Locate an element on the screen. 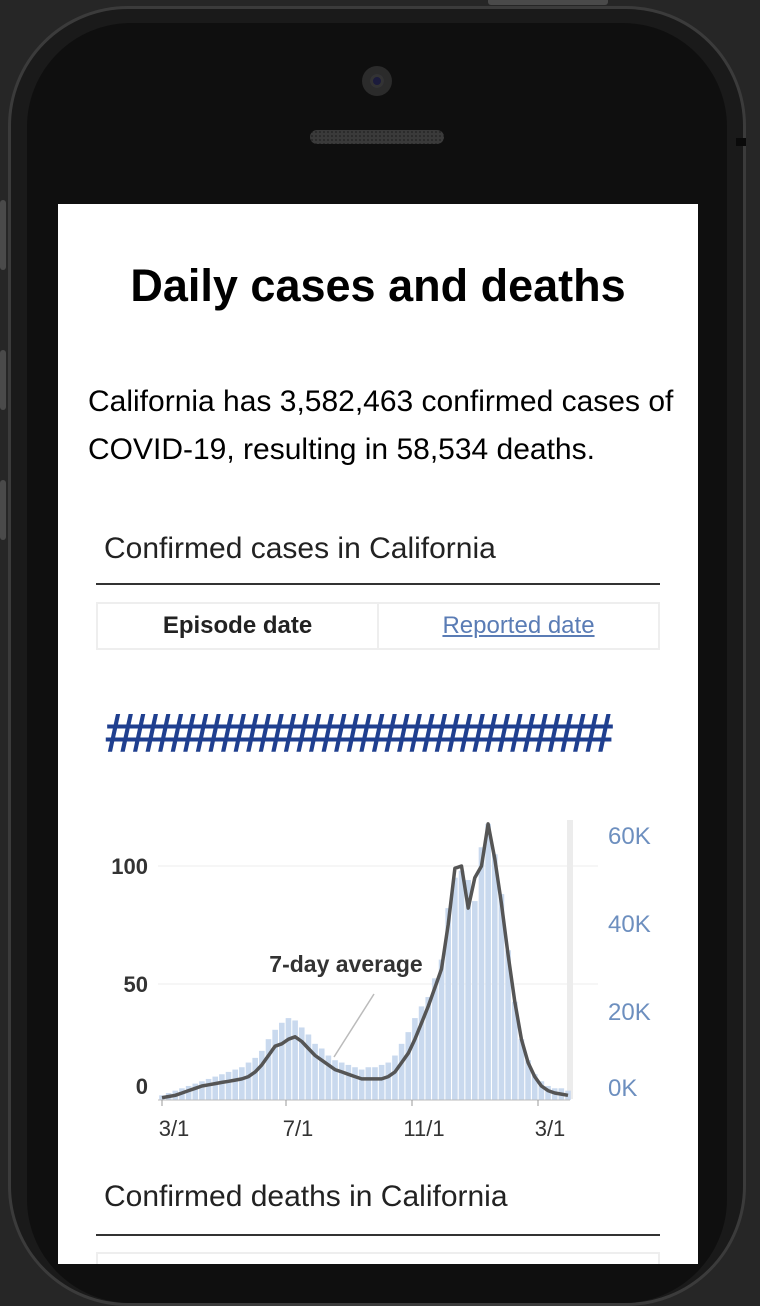  left-axis-ticks: 0 50 100 is located at coordinates (129, 976).